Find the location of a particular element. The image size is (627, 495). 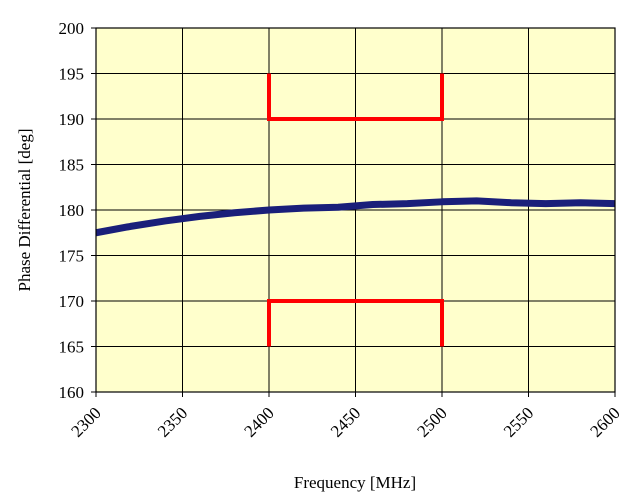

y-tick-label: 200 is located at coordinates (72, 28).